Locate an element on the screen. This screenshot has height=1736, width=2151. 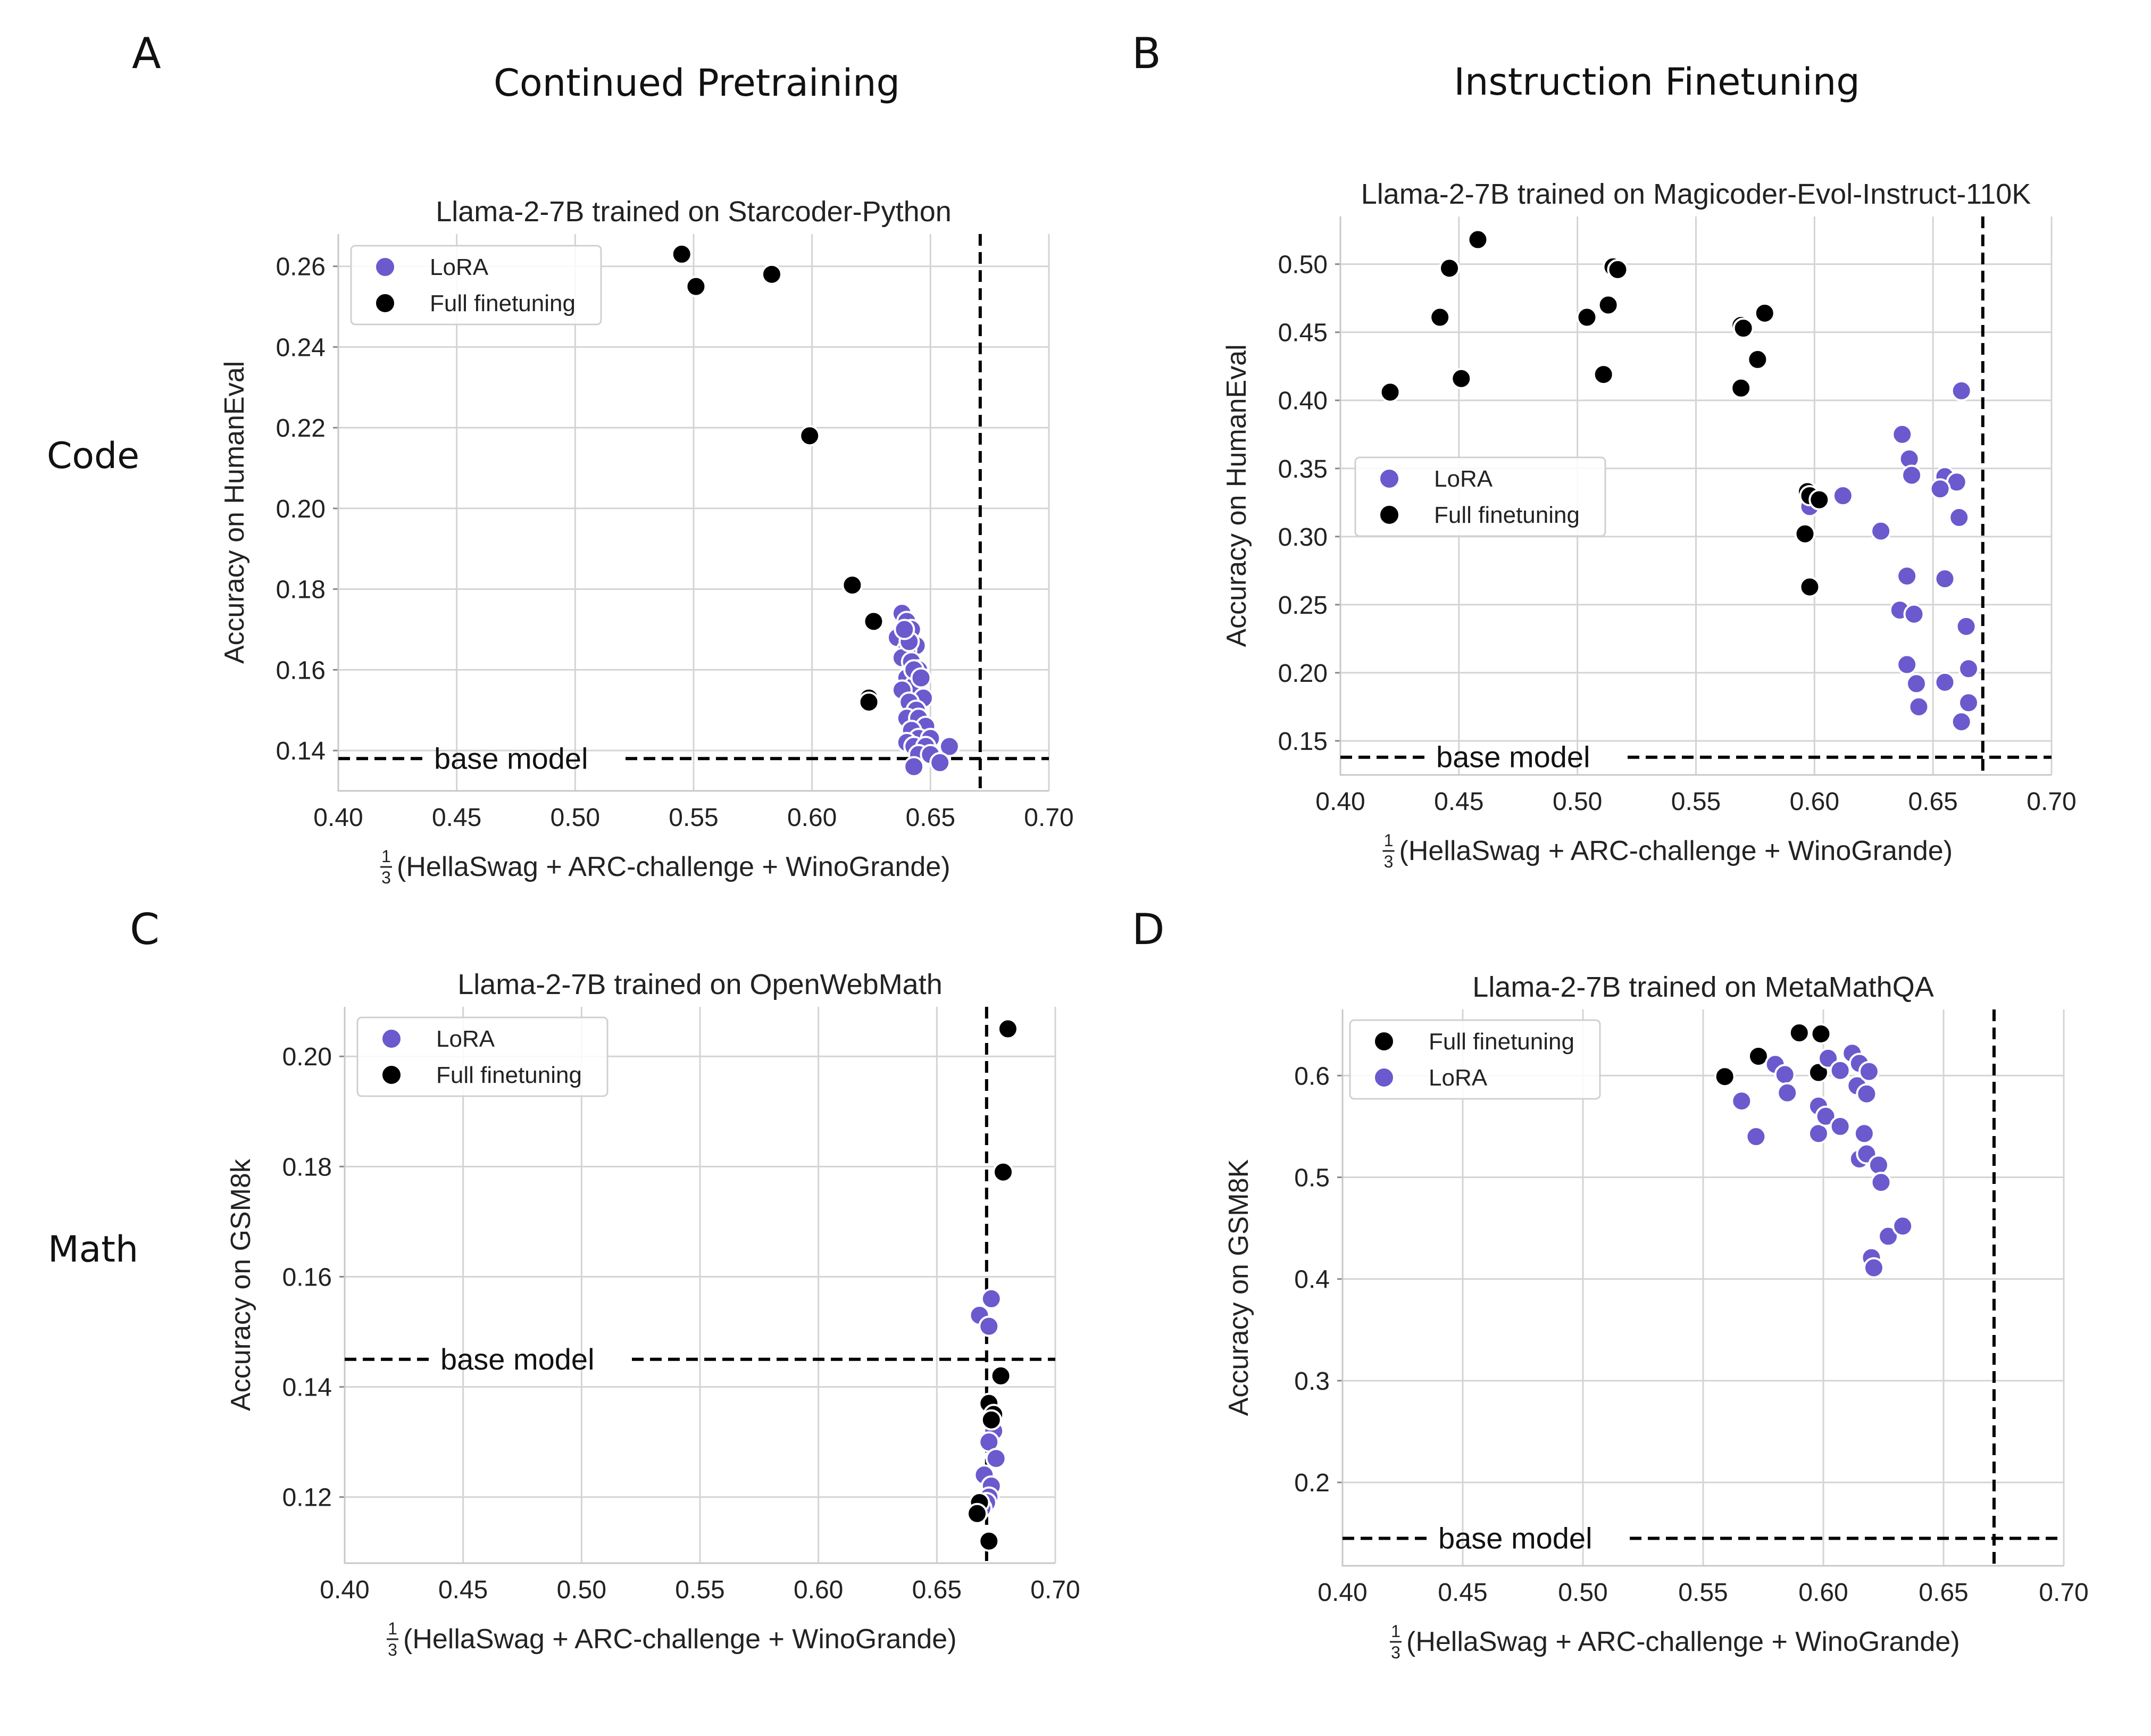
y-tick-label: 0.5 is located at coordinates (1312, 1178).